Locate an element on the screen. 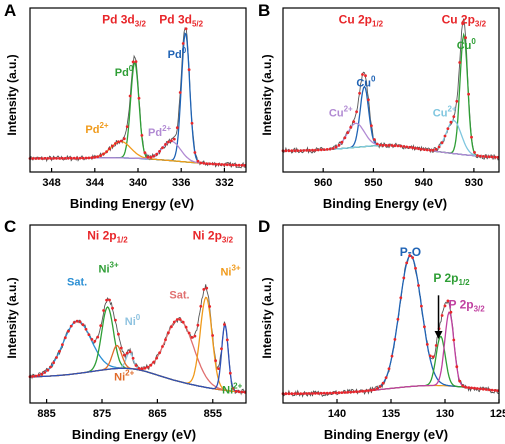  x-tick-label: 336 is located at coordinates (181, 183).